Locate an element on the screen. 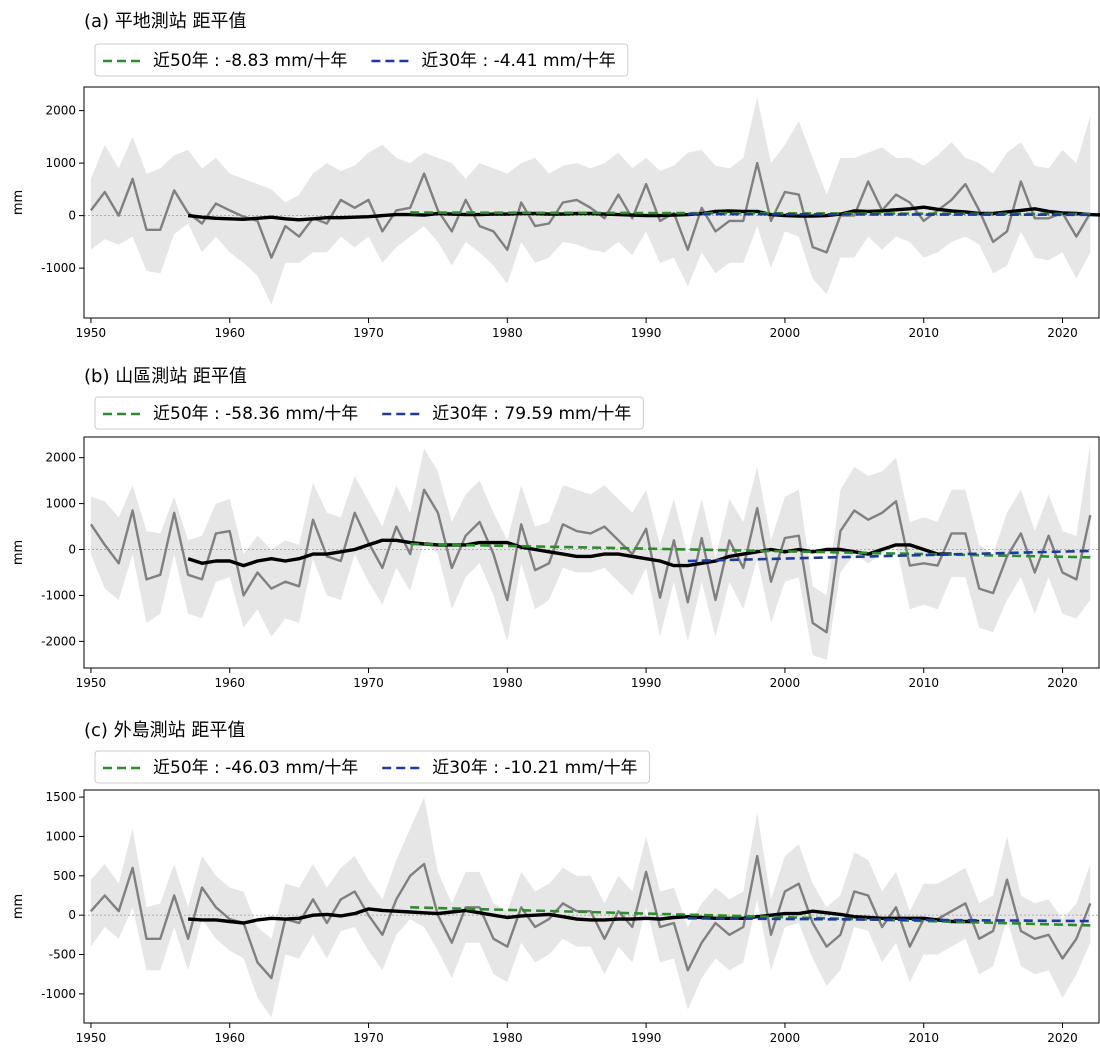  legend-label: 近30年 : 79.59 mm/十年 is located at coordinates (531, 414).